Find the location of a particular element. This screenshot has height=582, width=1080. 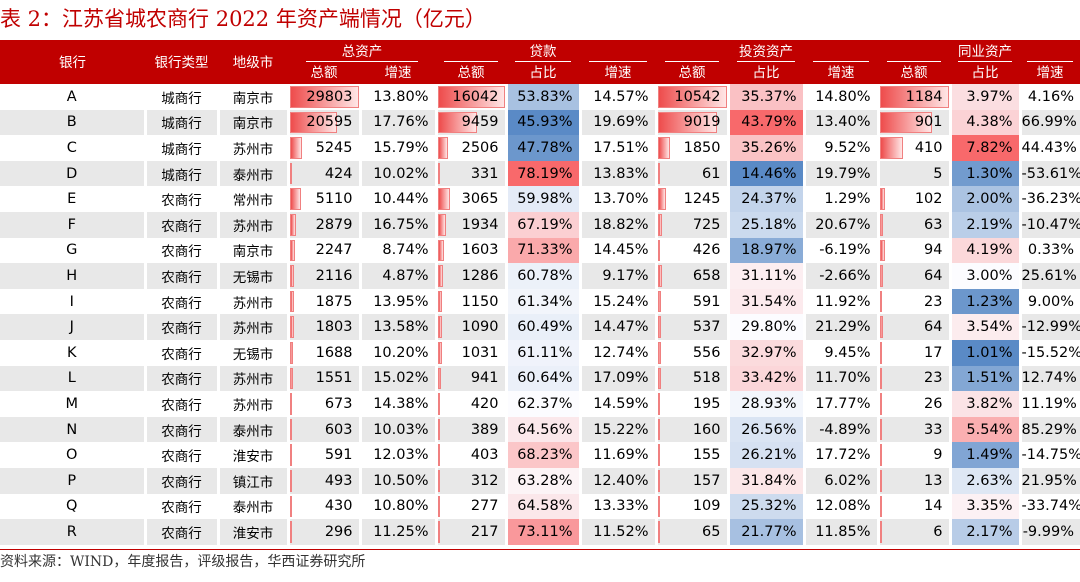

cell-value: H is located at coordinates (72, 275).